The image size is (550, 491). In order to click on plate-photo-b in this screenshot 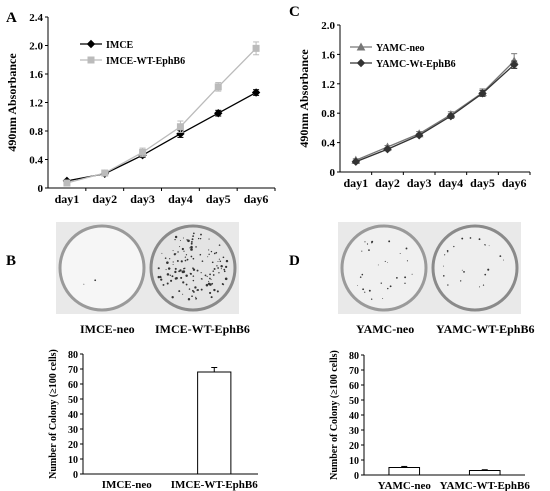, I will do `click(147, 268)`.